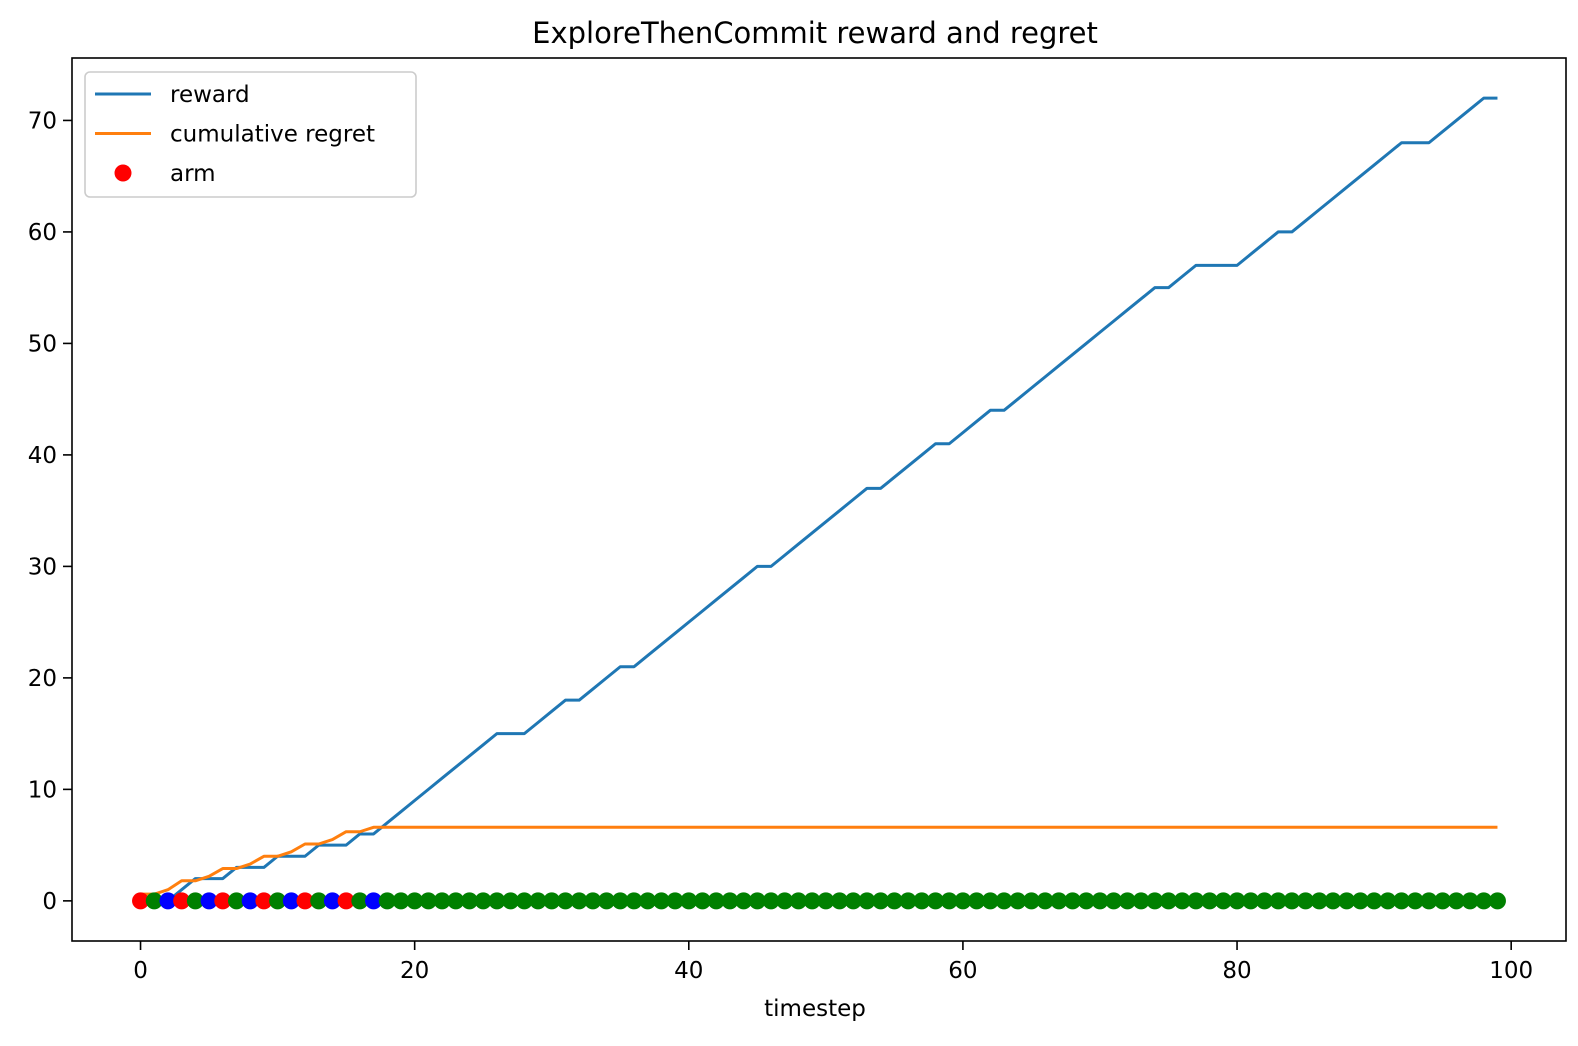  What do you see at coordinates (235, 134) in the screenshot?
I see `legend-items: reward cumulative regret arm` at bounding box center [235, 134].